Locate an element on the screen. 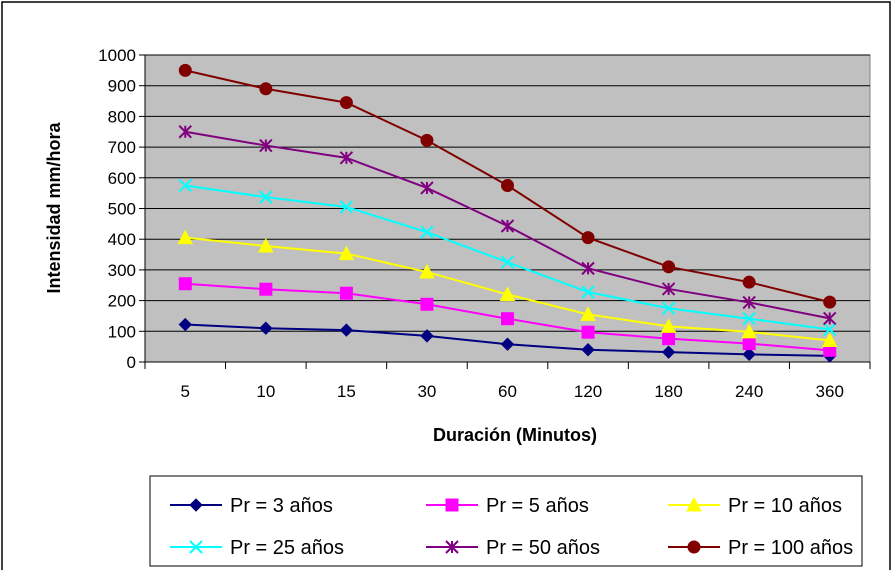 The height and width of the screenshot is (570, 893). legend-item: Pr = 25 años is located at coordinates (257, 548).